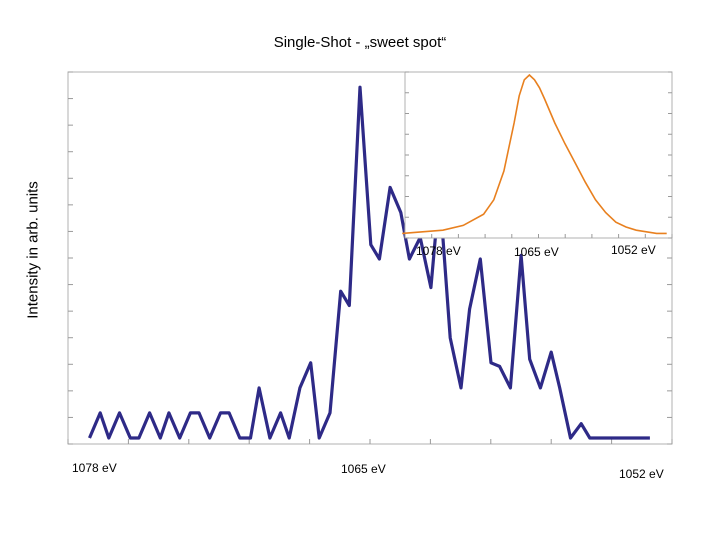  I want to click on inset-axis-ticks, so click(538, 155).